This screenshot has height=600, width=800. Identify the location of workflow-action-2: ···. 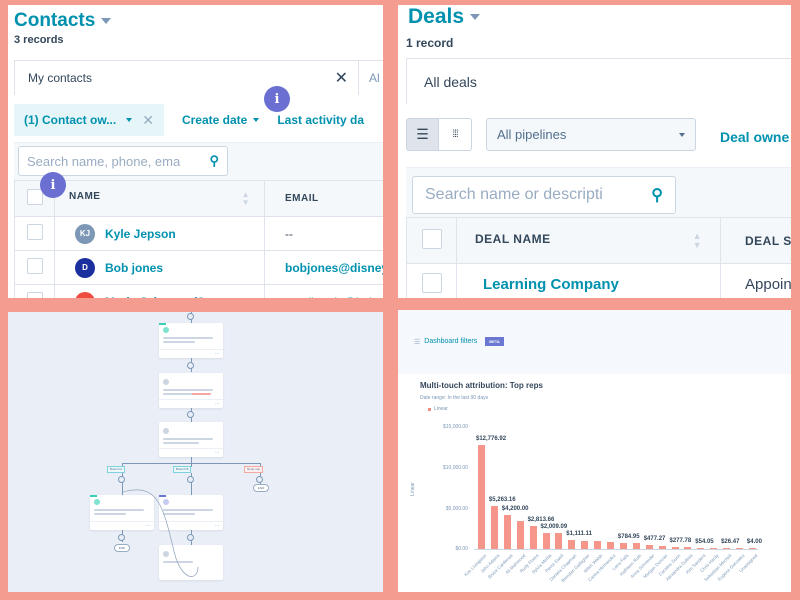
(191, 390).